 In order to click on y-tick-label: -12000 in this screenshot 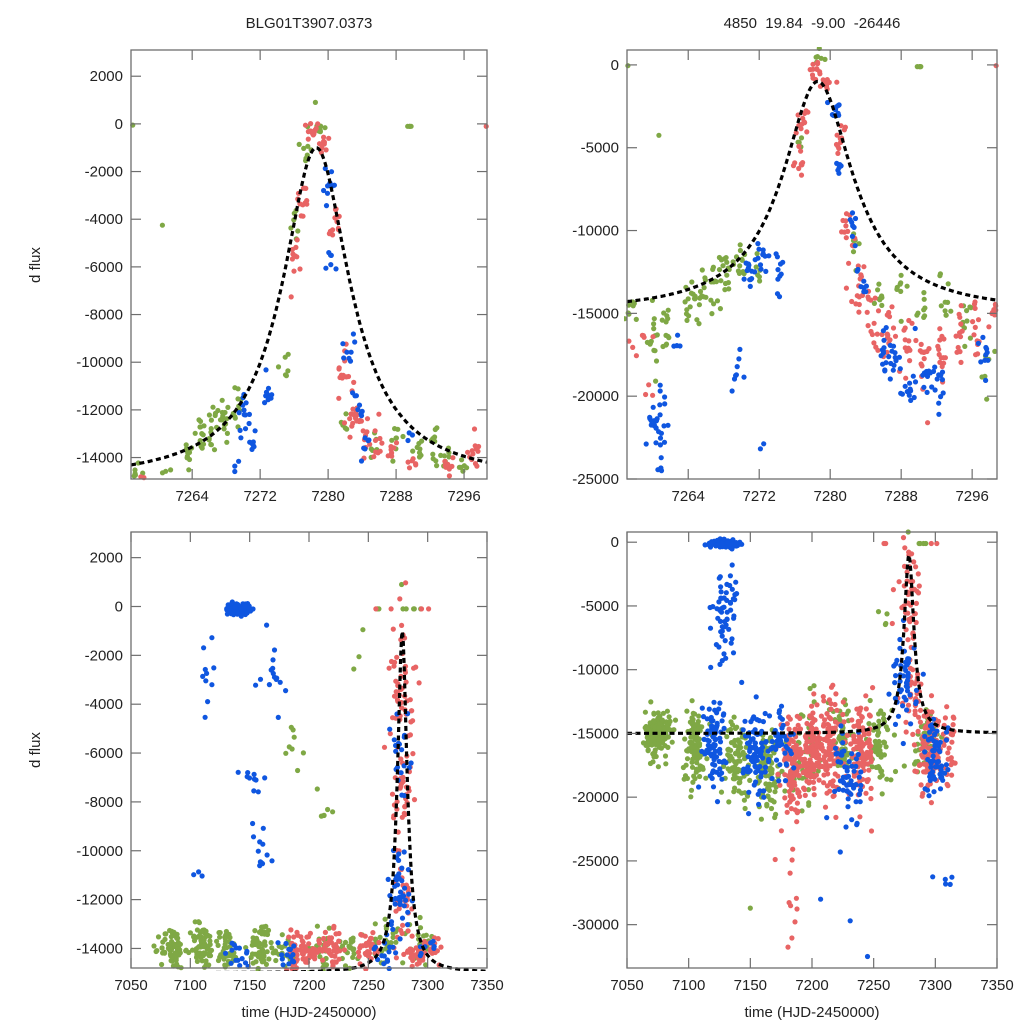, I will do `click(99, 410)`.